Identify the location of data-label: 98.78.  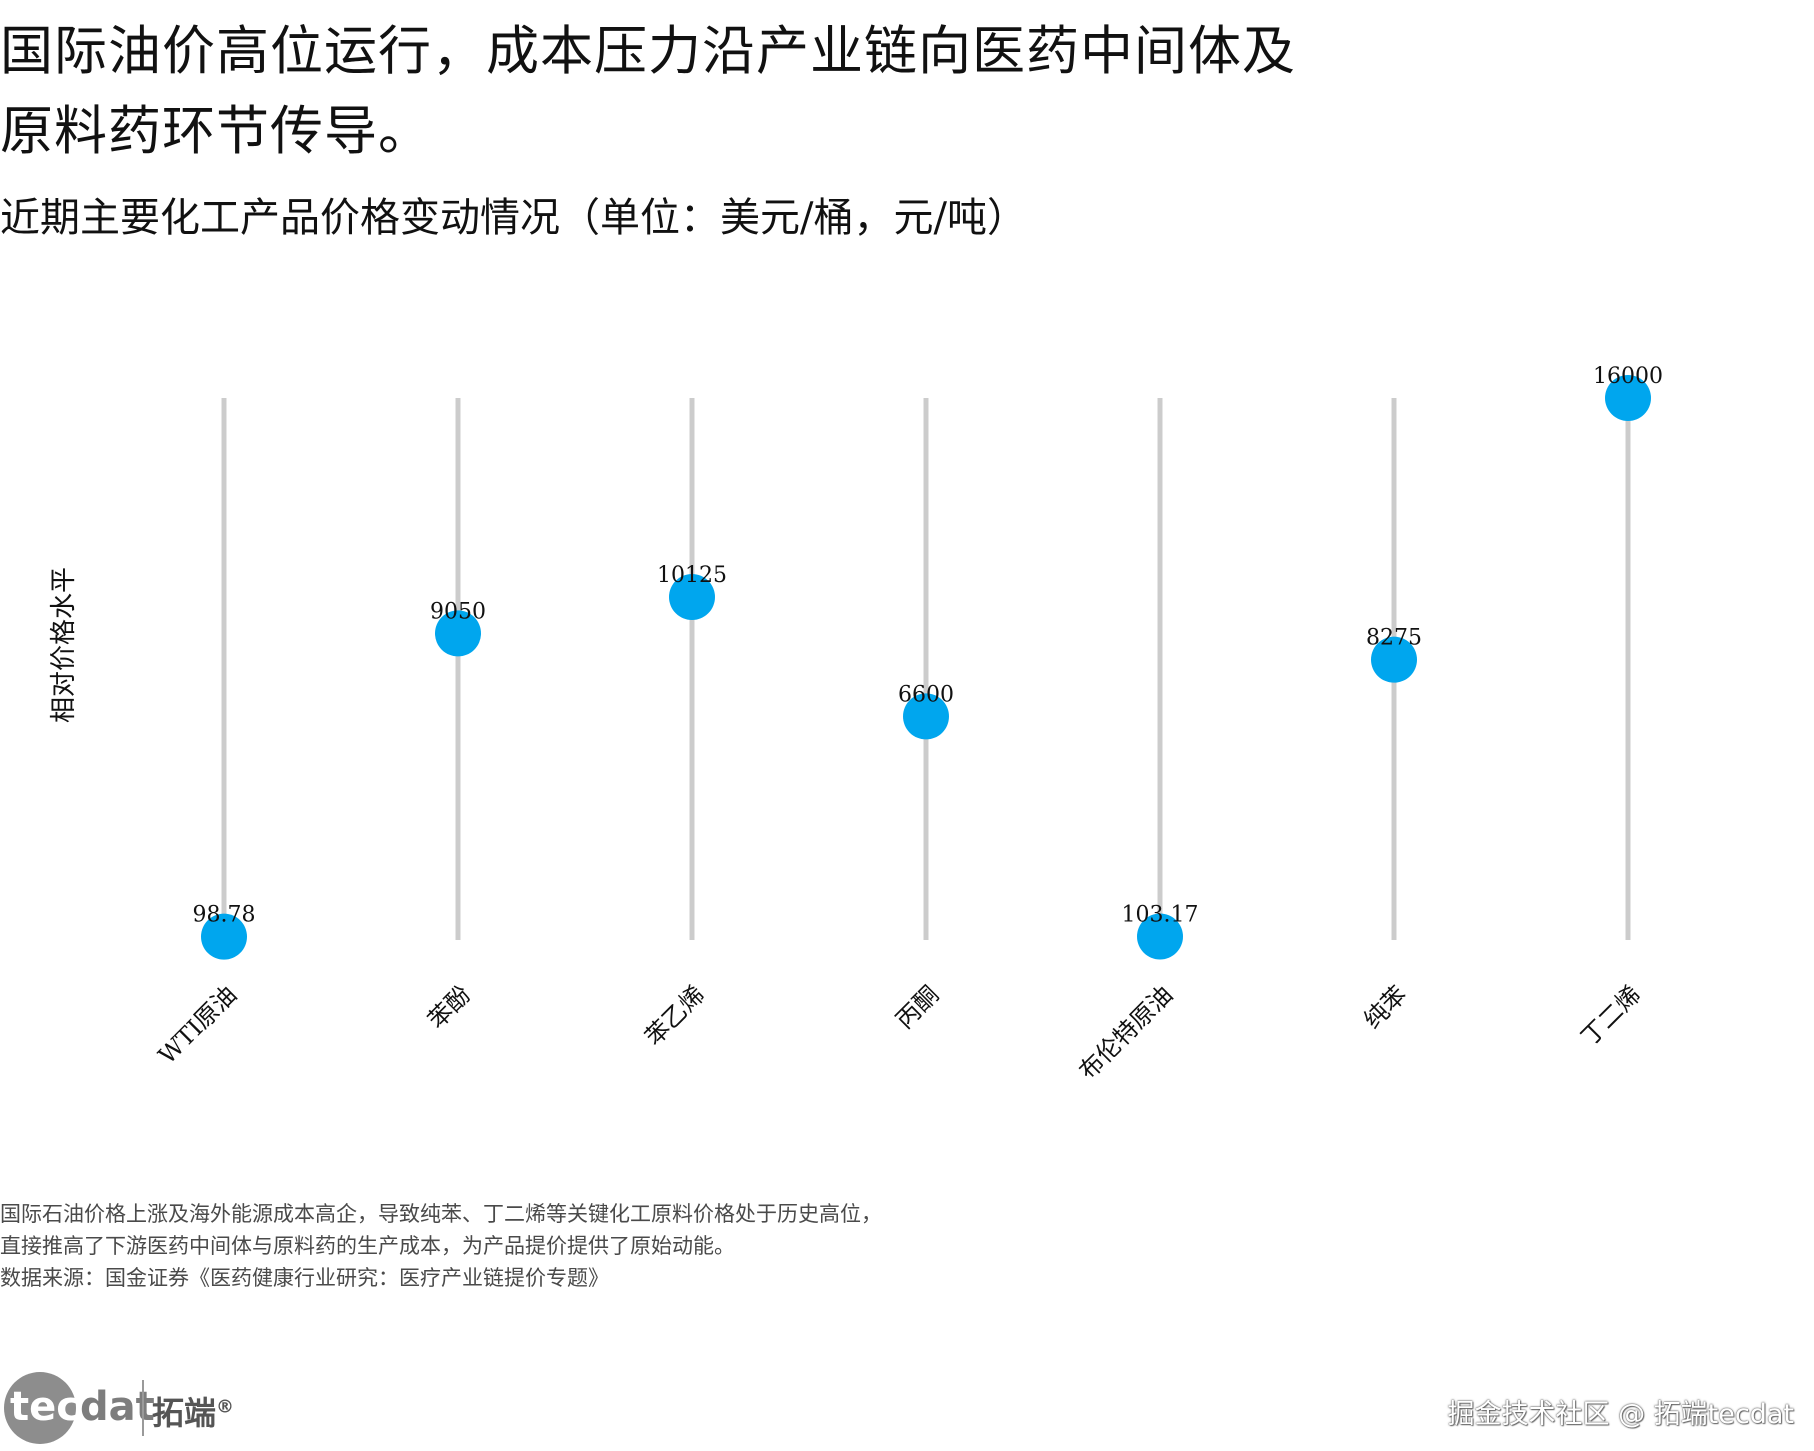
(224, 915).